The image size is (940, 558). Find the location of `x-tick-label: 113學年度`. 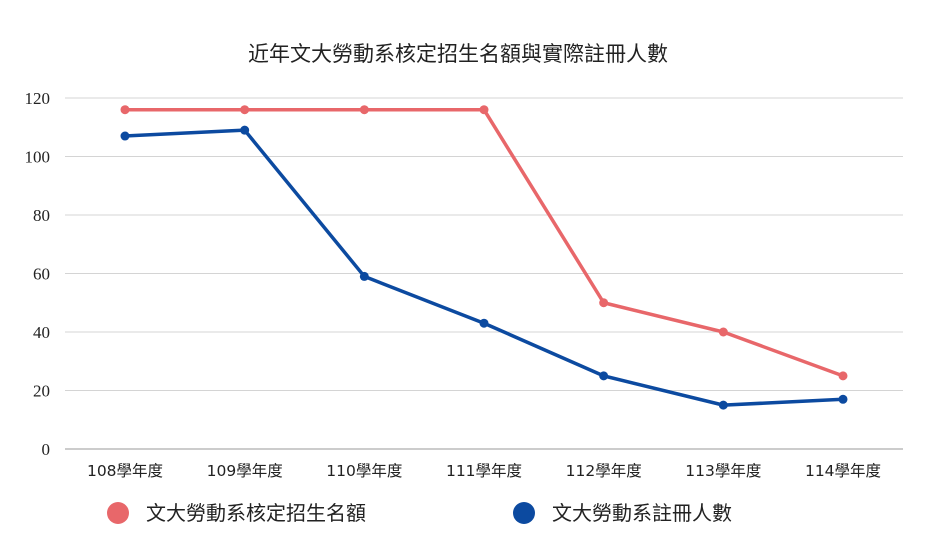

x-tick-label: 113學年度 is located at coordinates (723, 470).